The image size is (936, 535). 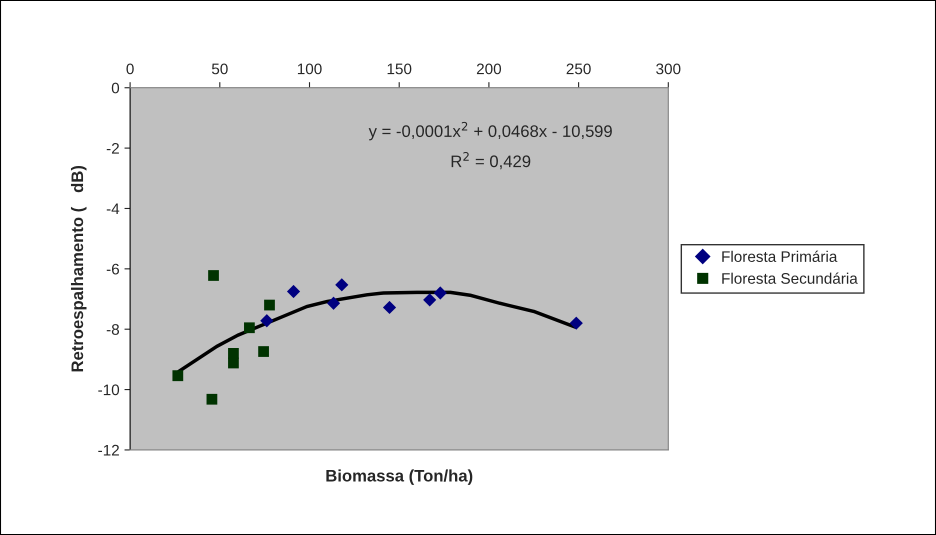 What do you see at coordinates (578, 68) in the screenshot?
I see `x-tick-label: 250` at bounding box center [578, 68].